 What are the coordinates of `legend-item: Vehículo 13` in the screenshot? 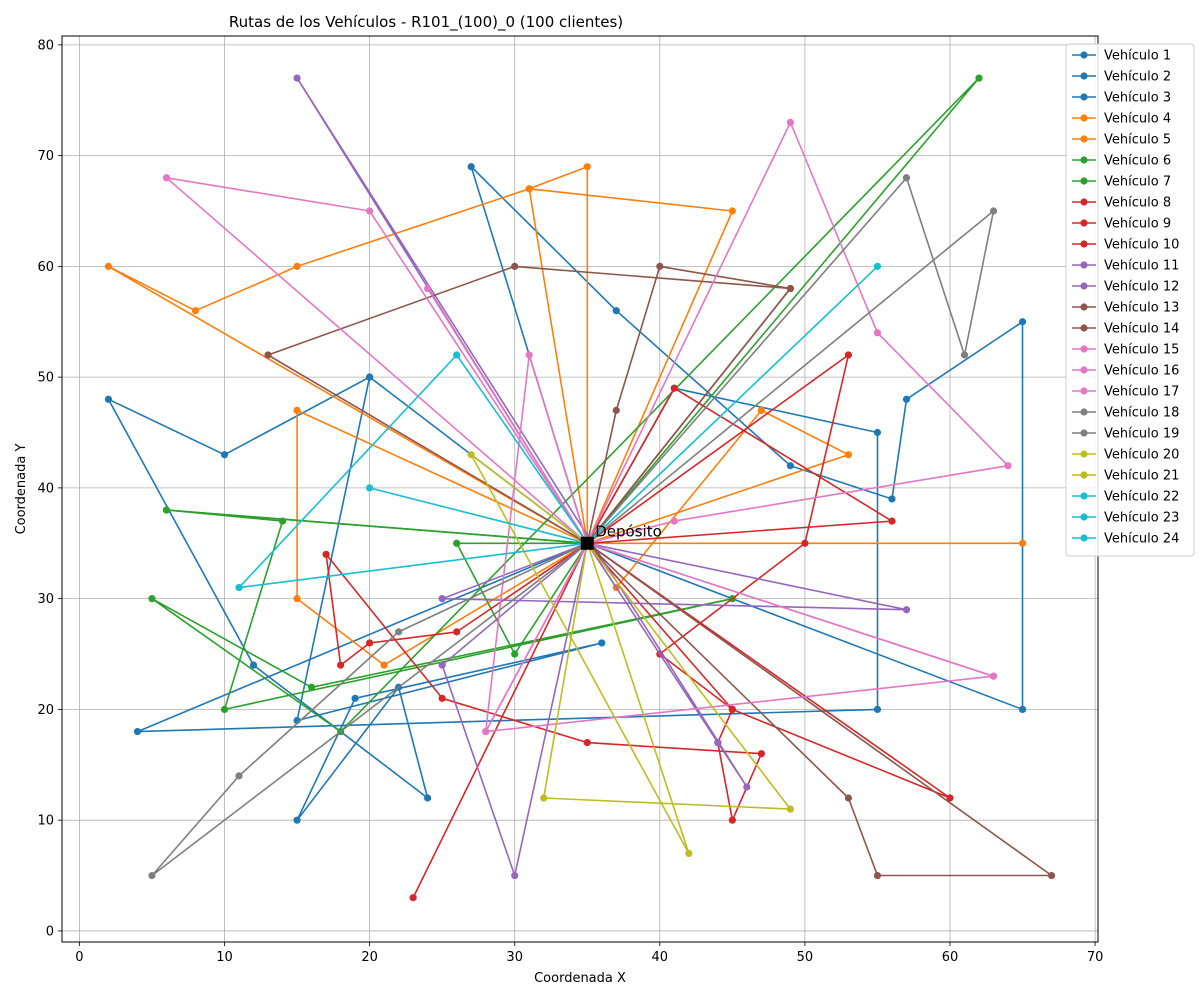 It's located at (1125, 308).